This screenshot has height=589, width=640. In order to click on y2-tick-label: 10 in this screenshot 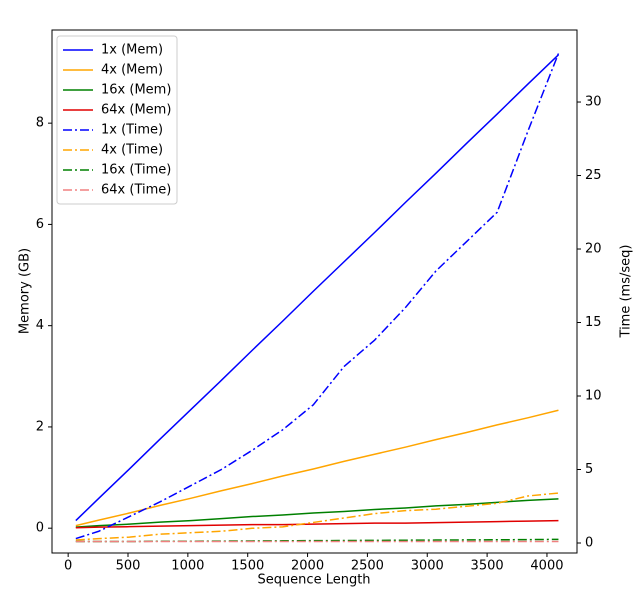, I will do `click(593, 396)`.